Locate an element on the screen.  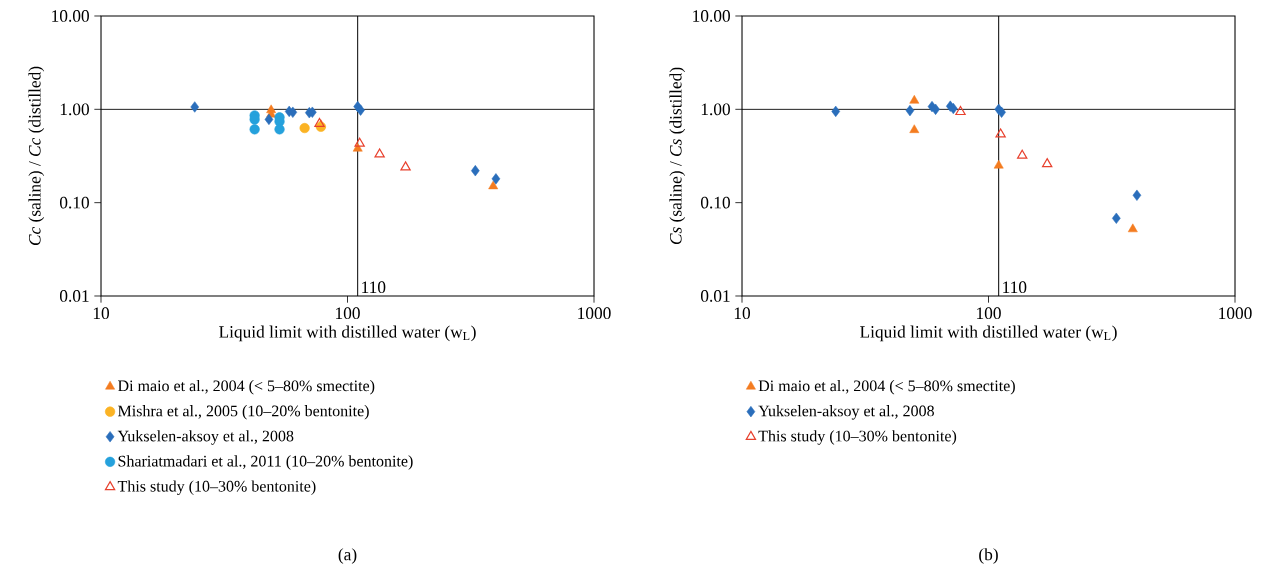
y-axis-title: Cs (saline) / Cs (distilled) is located at coordinates (677, 156).